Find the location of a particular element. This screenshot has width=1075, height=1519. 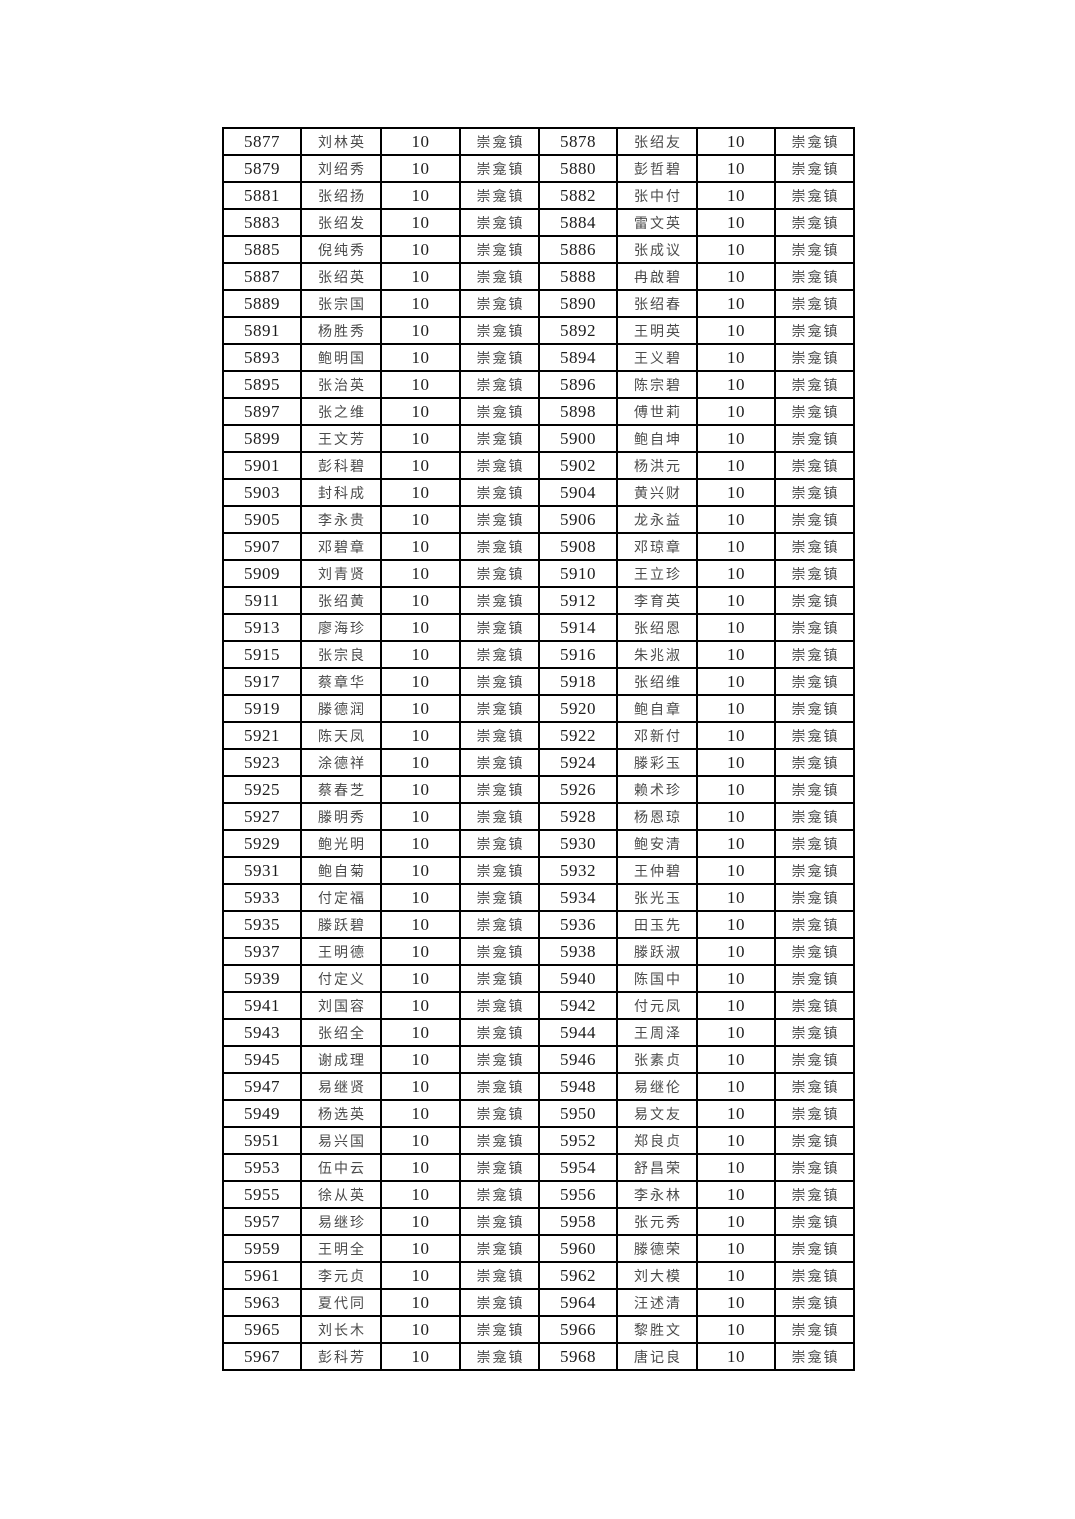

serial-number-cell: 5889 is located at coordinates (262, 303).